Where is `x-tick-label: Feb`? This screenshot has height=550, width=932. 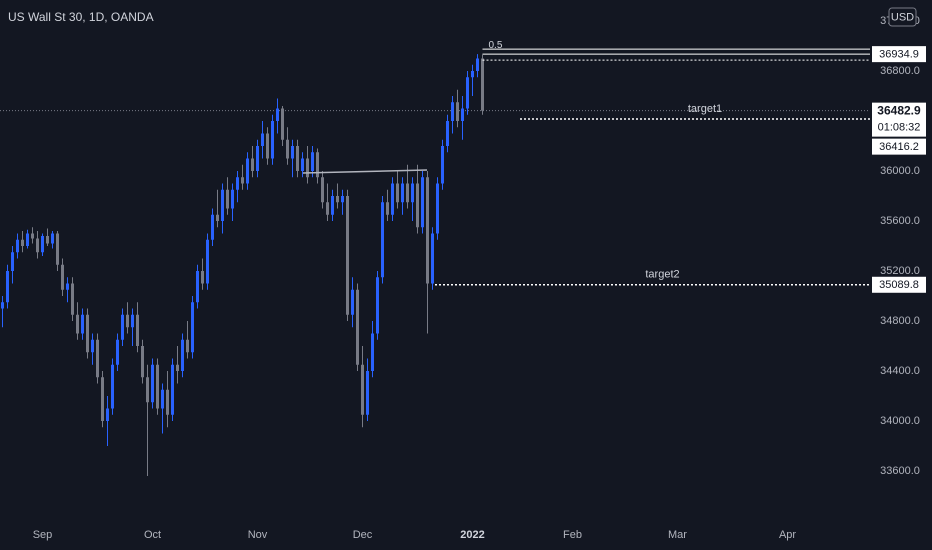
x-tick-label: Feb is located at coordinates (572, 535).